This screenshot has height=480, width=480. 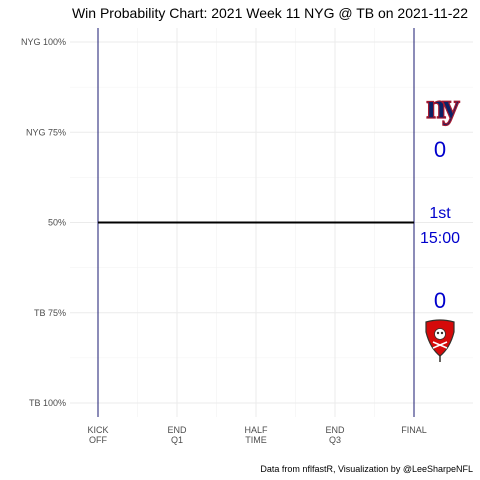 I want to click on y-tick-label: 50%, so click(x=57, y=223).